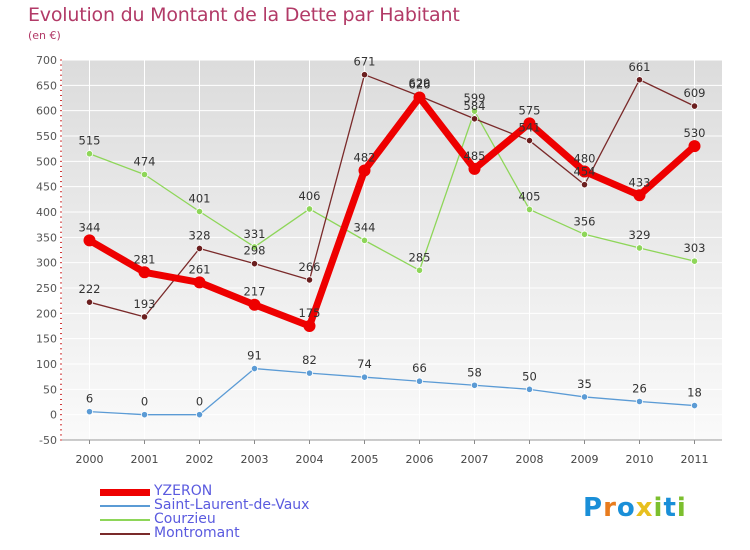  I want to click on data-label: 474, so click(145, 162).